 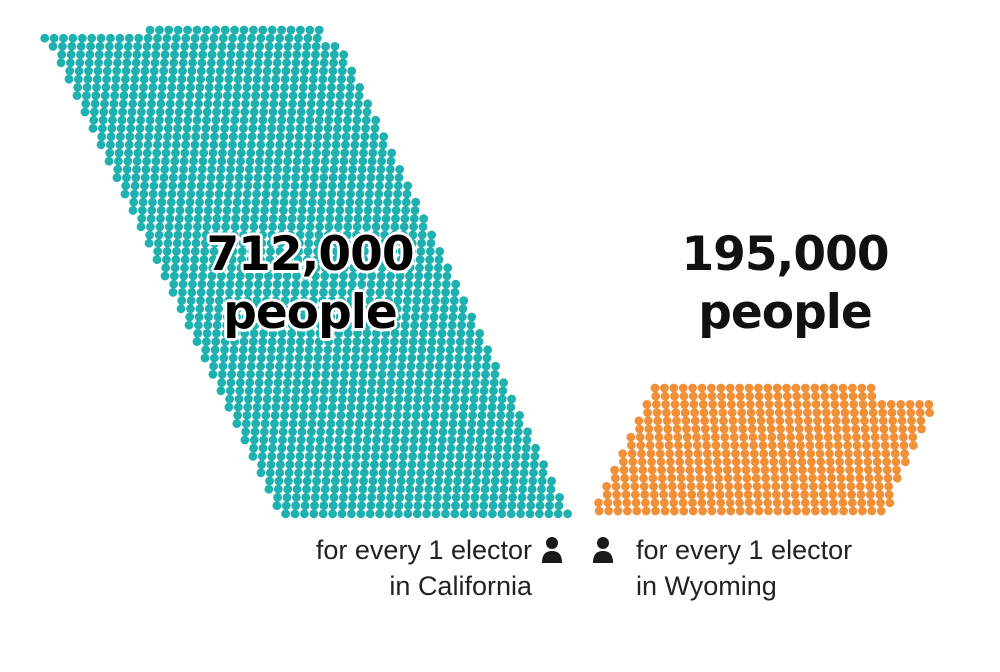 I want to click on wyoming-number: 195,000, so click(x=785, y=254).